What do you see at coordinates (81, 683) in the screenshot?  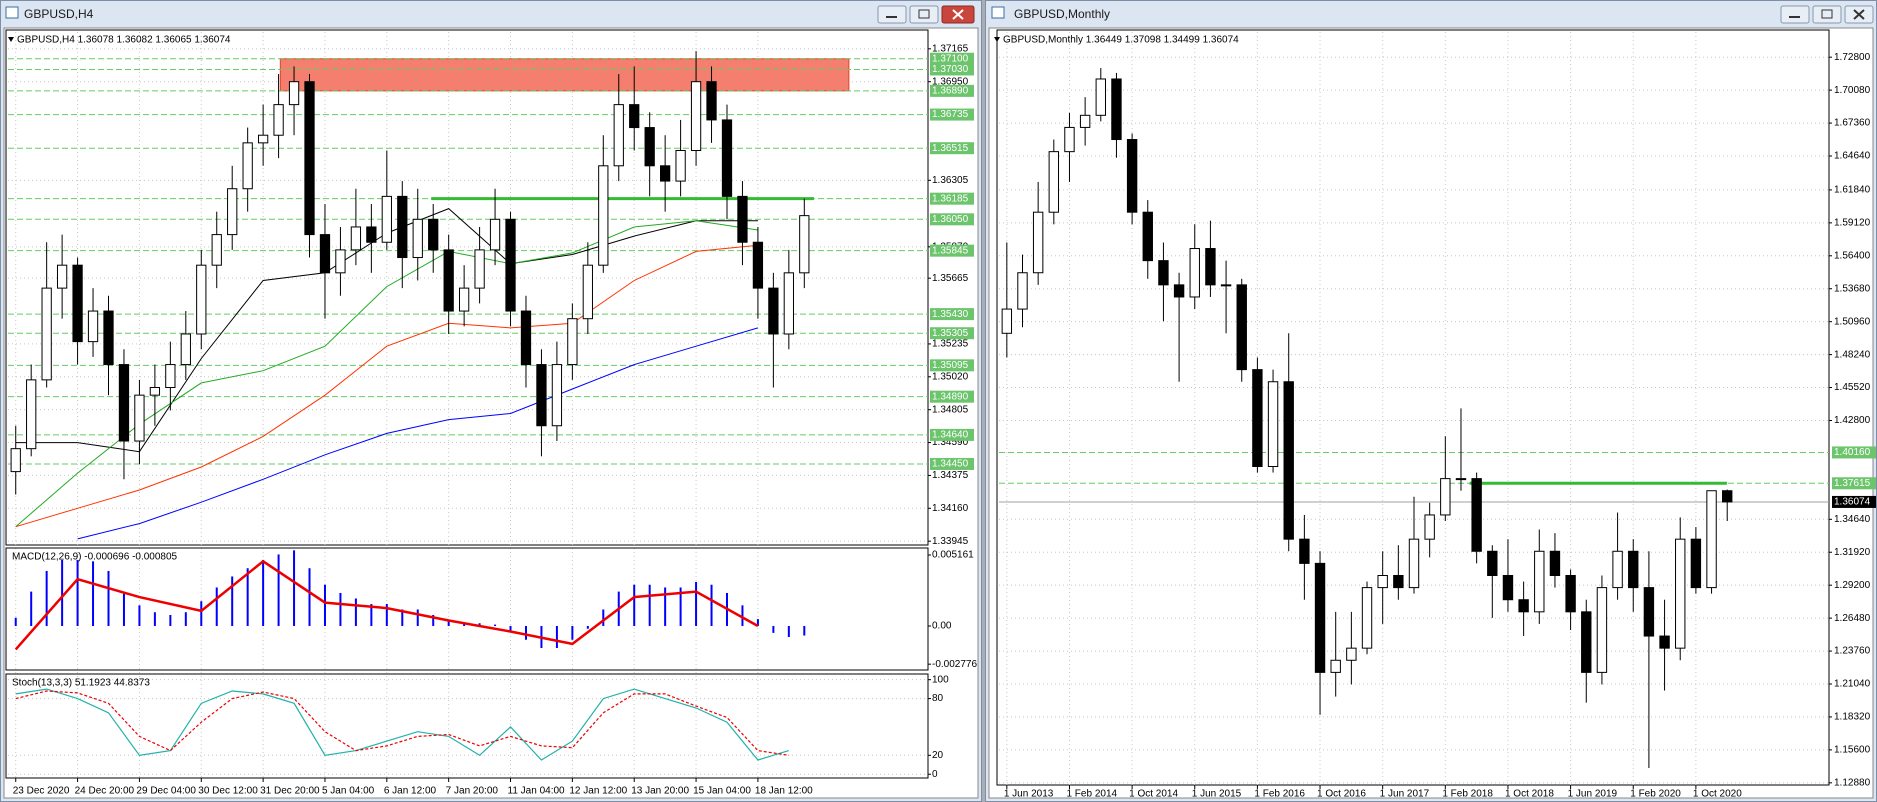 I see `stoch-label: Stoch(13,3,3) 51.1923 44.8373` at bounding box center [81, 683].